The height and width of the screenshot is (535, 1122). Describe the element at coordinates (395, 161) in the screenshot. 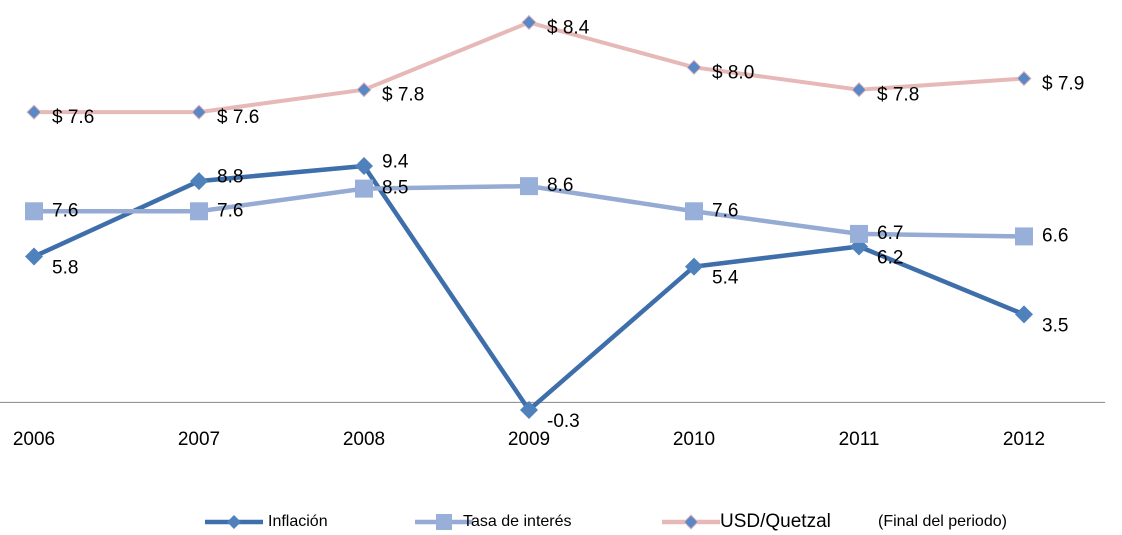

I see `data-label: 9.4` at that location.